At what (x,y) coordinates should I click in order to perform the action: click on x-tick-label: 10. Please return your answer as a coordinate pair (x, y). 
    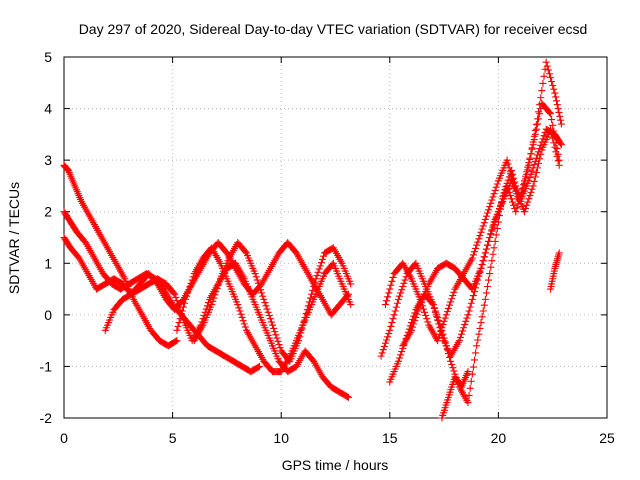
    Looking at the image, I should click on (281, 438).